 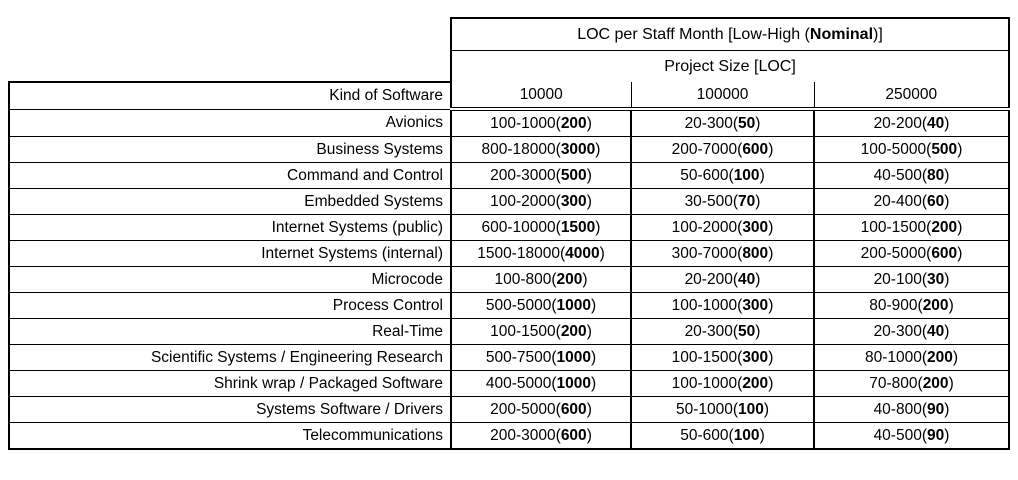 I want to click on row-label: Real-Time, so click(x=230, y=331).